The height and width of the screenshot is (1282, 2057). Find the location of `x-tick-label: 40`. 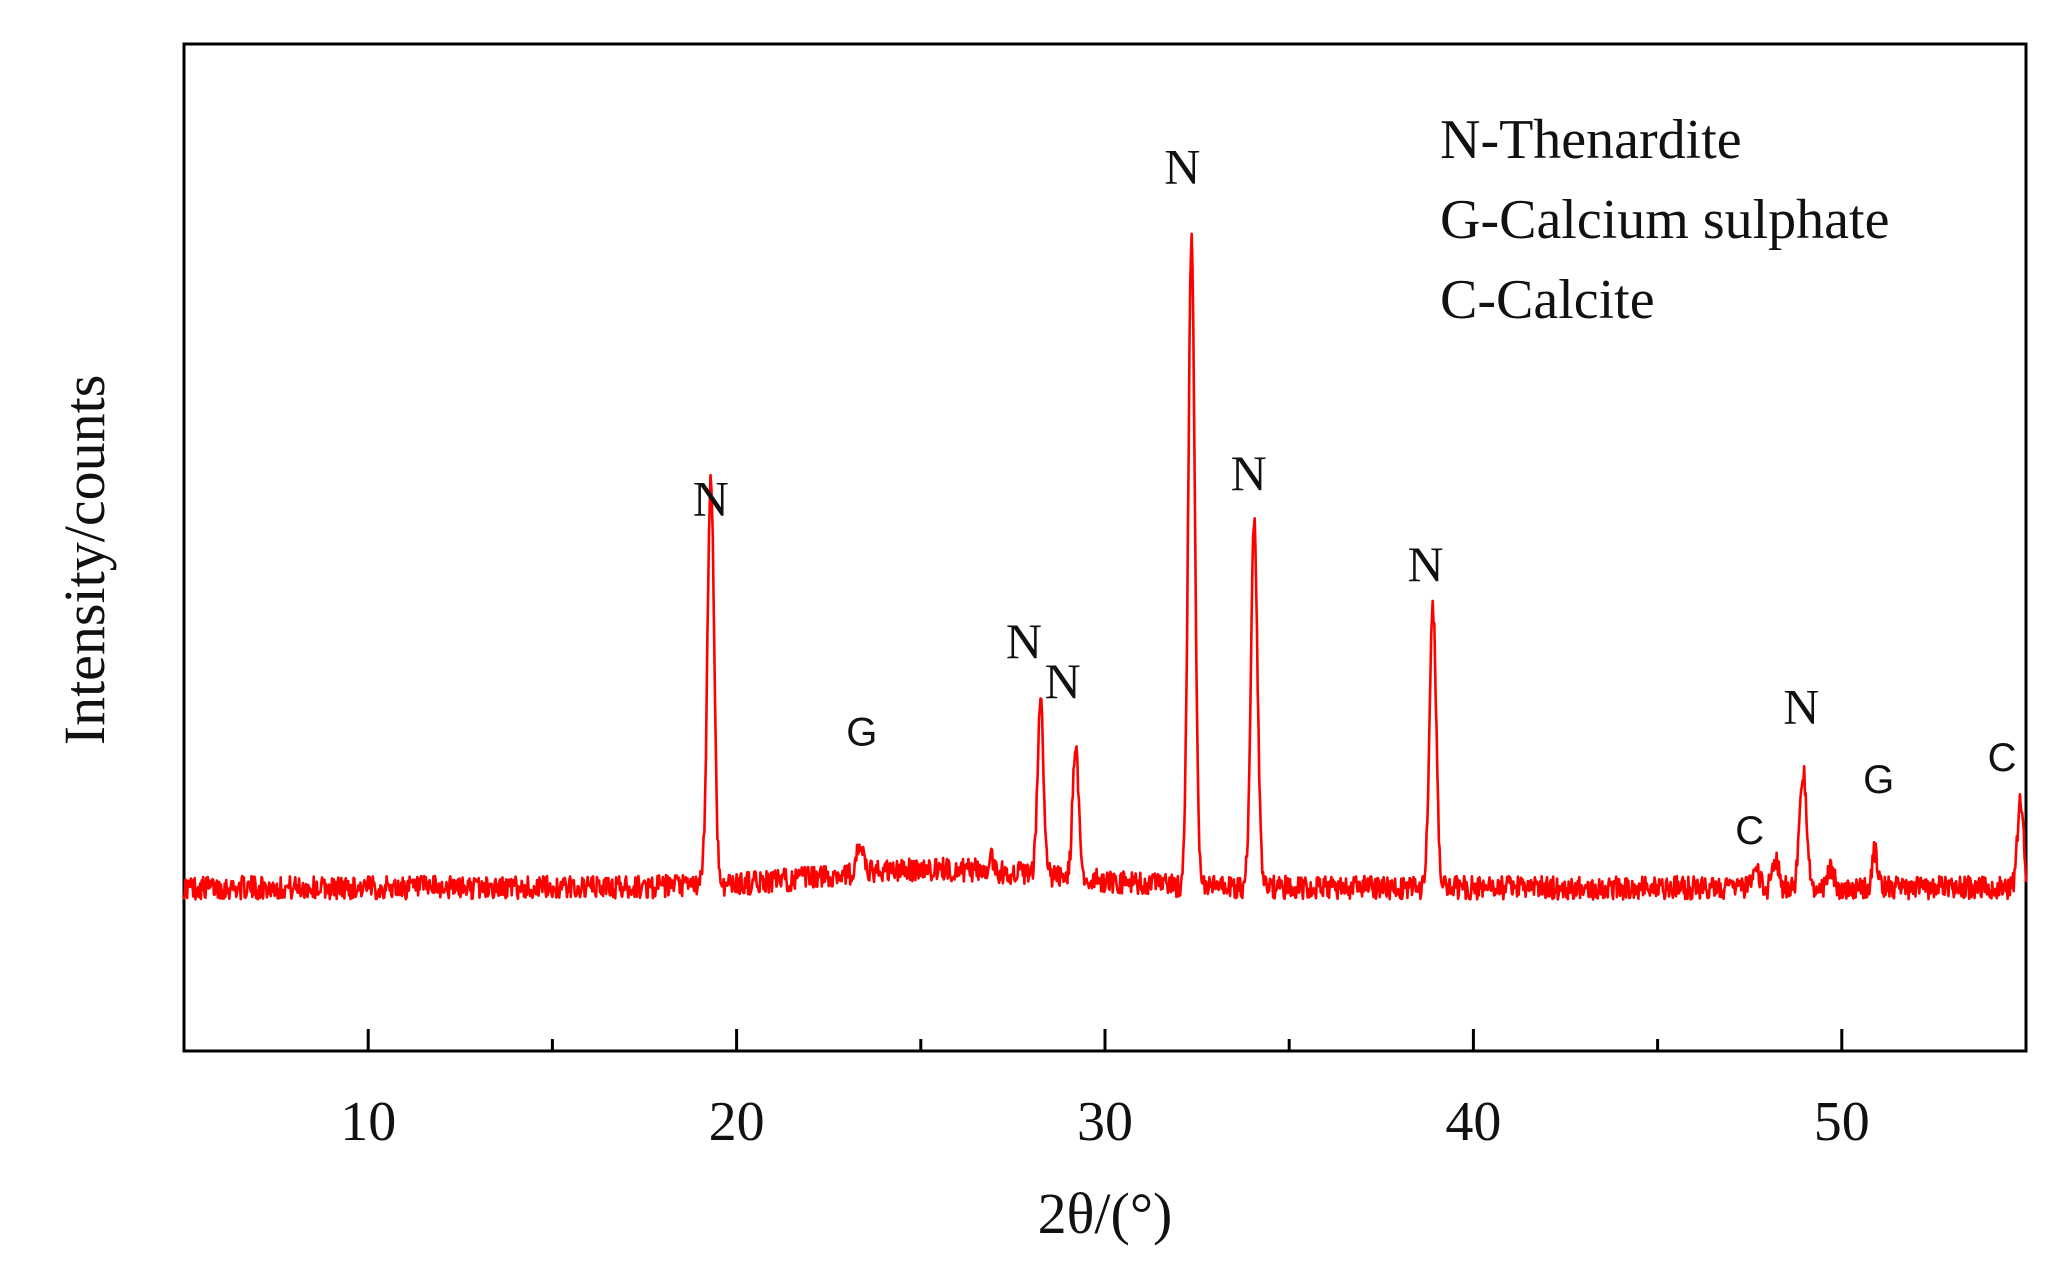

x-tick-label: 40 is located at coordinates (1473, 1122).